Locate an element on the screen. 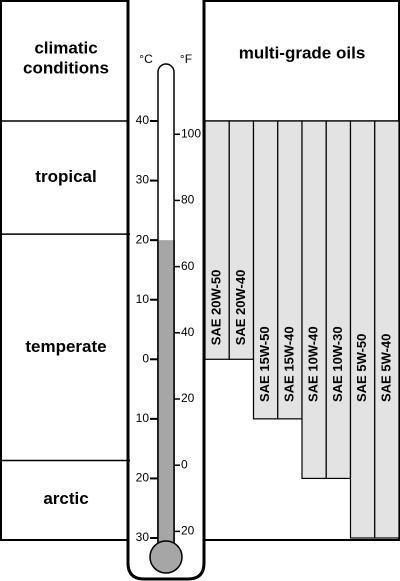  oil-label: SAE 20W-50 is located at coordinates (216, 308).